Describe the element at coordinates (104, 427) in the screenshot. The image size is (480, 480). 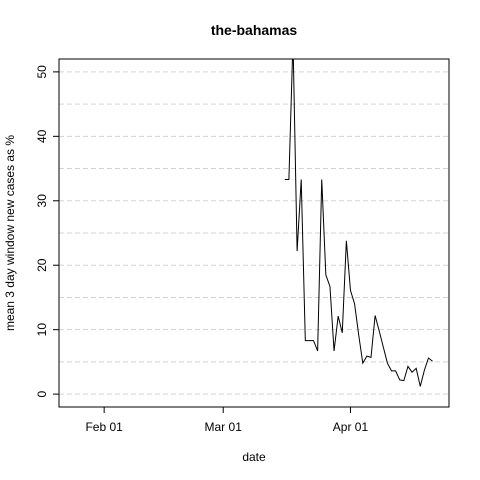
I see `x-tick-label: Feb 01` at that location.